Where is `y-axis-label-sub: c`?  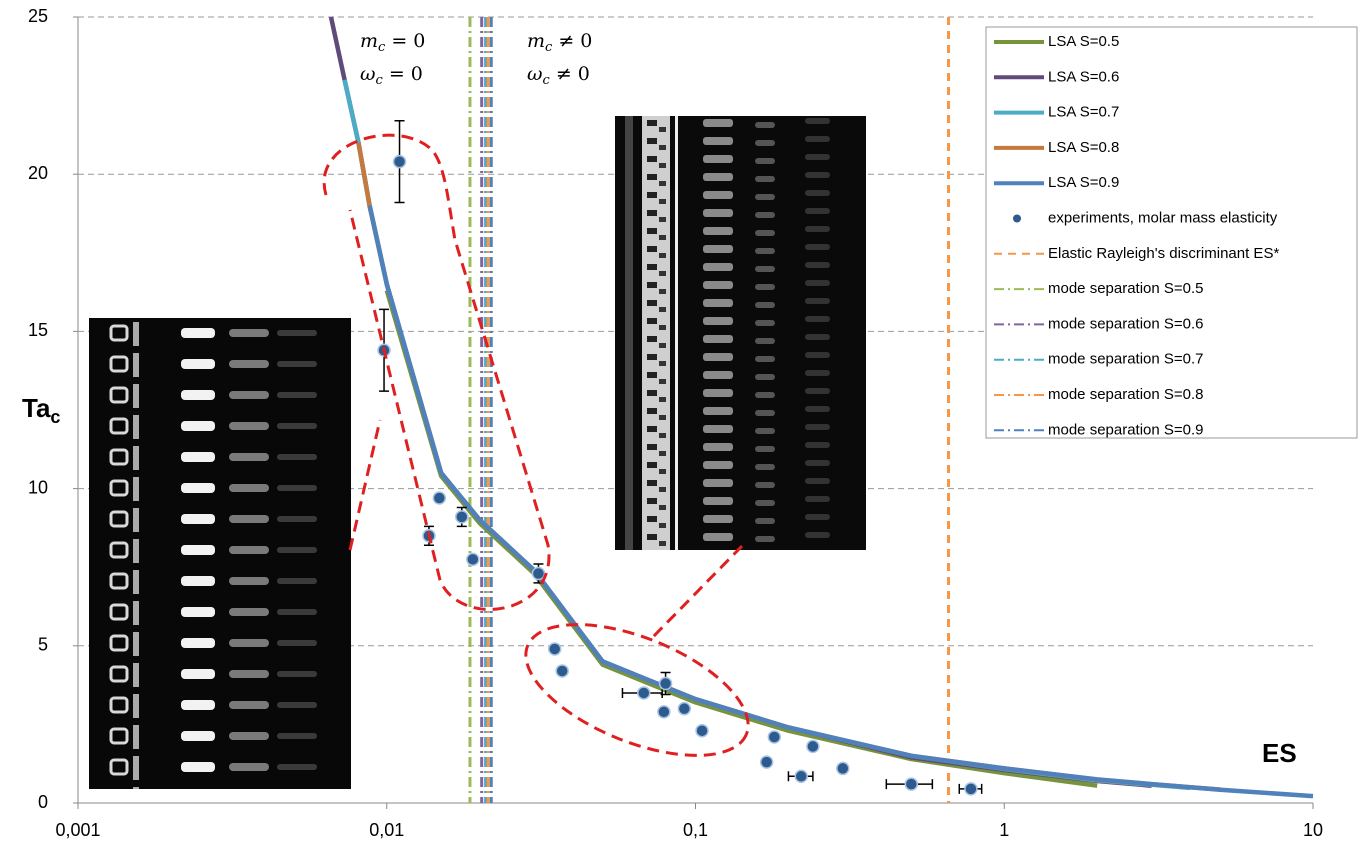
y-axis-label-sub: c is located at coordinates (55, 417).